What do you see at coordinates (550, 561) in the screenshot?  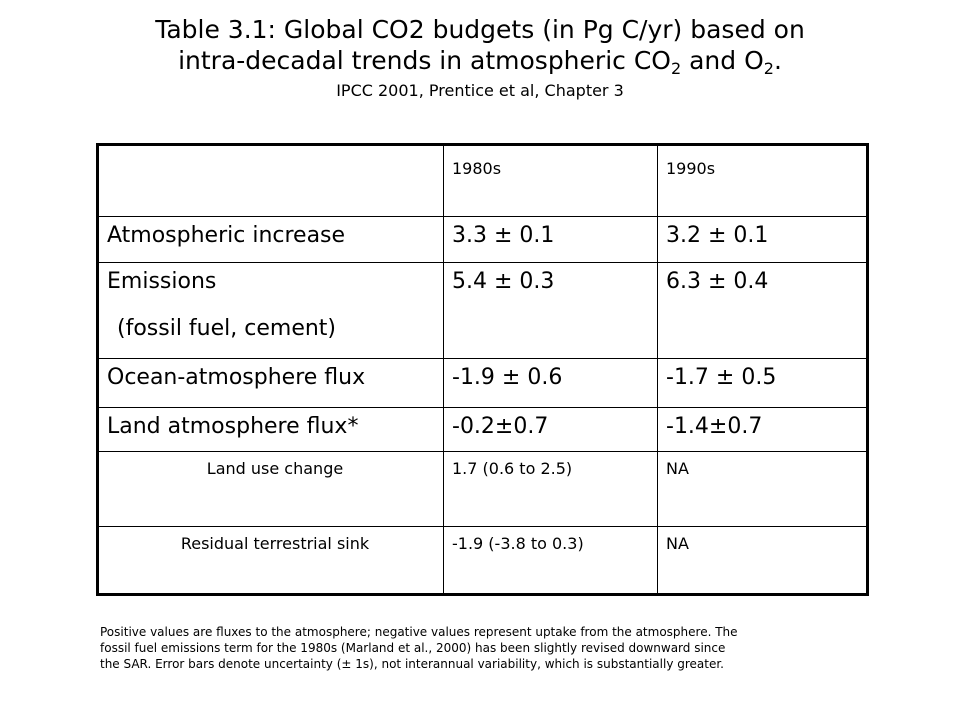 I see `value-1980s: -1.9 (-3.8 to 0.3)` at bounding box center [550, 561].